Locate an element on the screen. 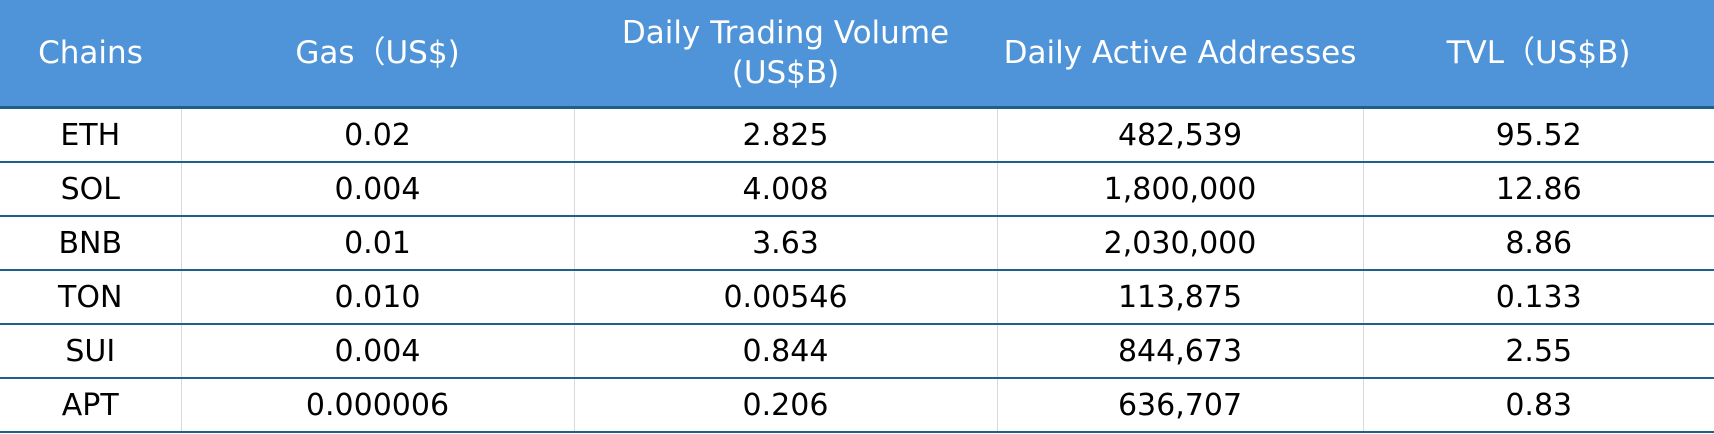 This screenshot has width=1714, height=434. table-row: BNB 0.01 3.63 2,030,000 8.86 is located at coordinates (857, 243).